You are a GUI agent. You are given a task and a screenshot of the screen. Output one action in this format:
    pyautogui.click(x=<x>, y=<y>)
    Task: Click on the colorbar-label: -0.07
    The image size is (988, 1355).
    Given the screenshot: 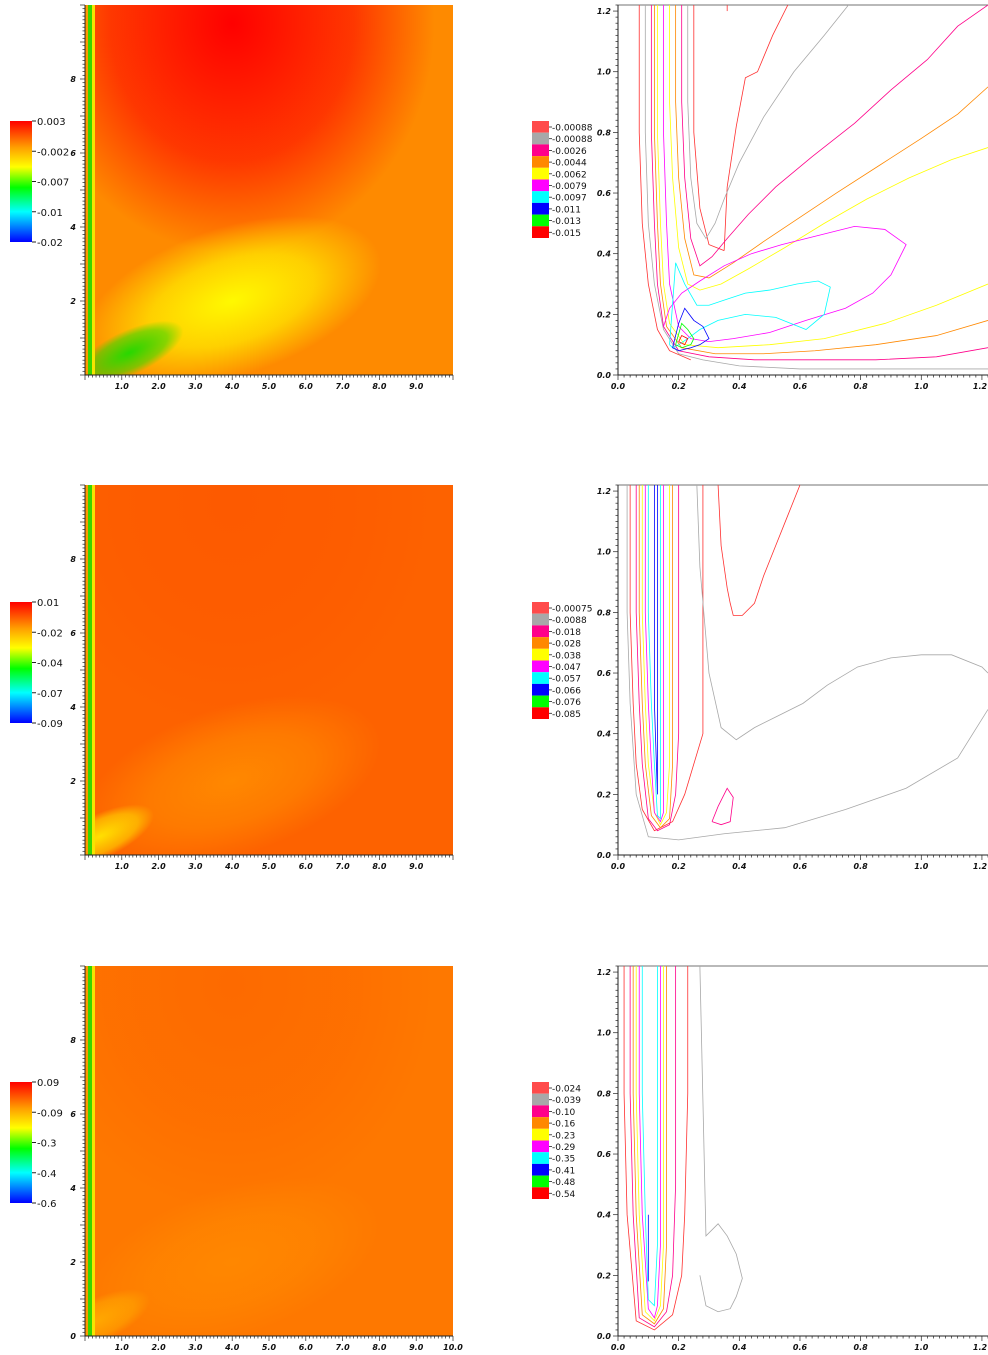 What is the action you would take?
    pyautogui.click(x=50, y=694)
    